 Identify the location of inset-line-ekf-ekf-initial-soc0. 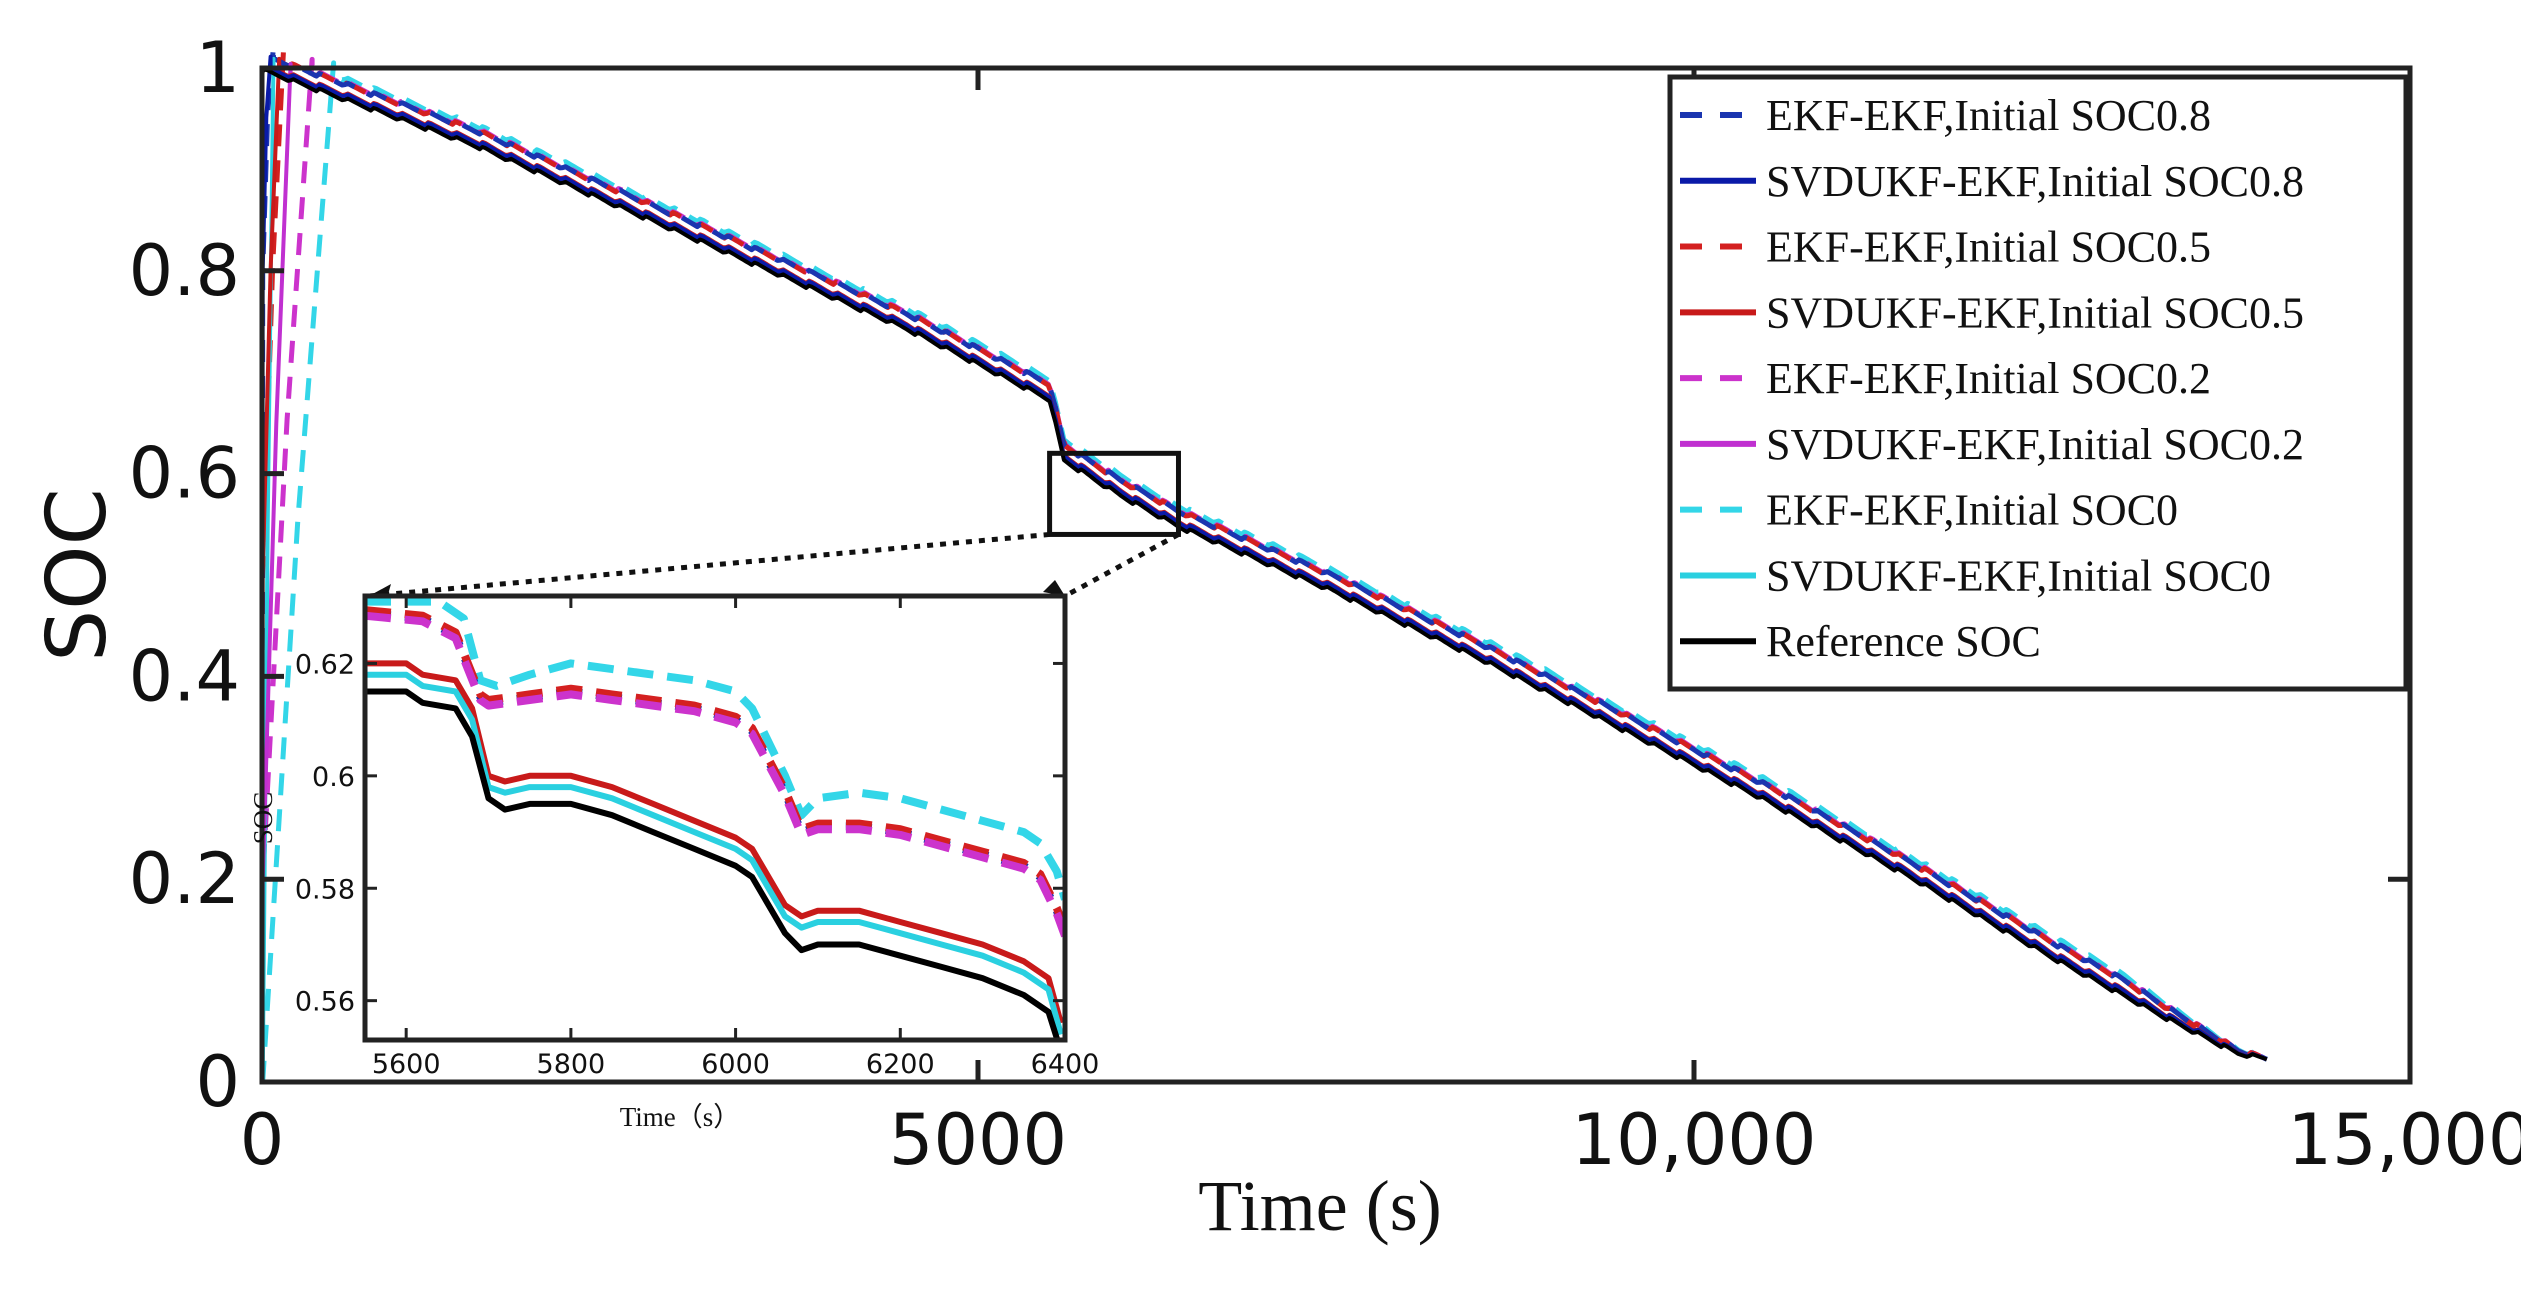
(715, 749).